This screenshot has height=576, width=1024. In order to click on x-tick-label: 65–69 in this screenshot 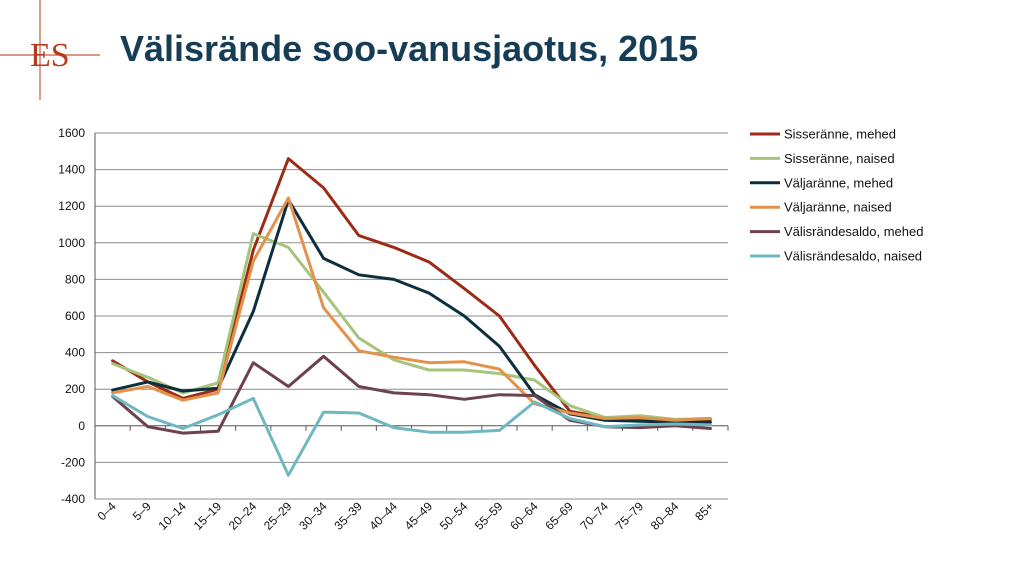, I will do `click(559, 516)`.